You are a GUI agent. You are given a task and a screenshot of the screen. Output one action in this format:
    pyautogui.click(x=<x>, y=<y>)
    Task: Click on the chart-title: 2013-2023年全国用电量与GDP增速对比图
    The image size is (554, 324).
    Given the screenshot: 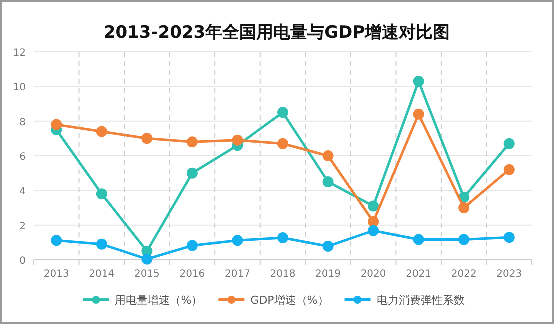 What is the action you would take?
    pyautogui.click(x=277, y=33)
    